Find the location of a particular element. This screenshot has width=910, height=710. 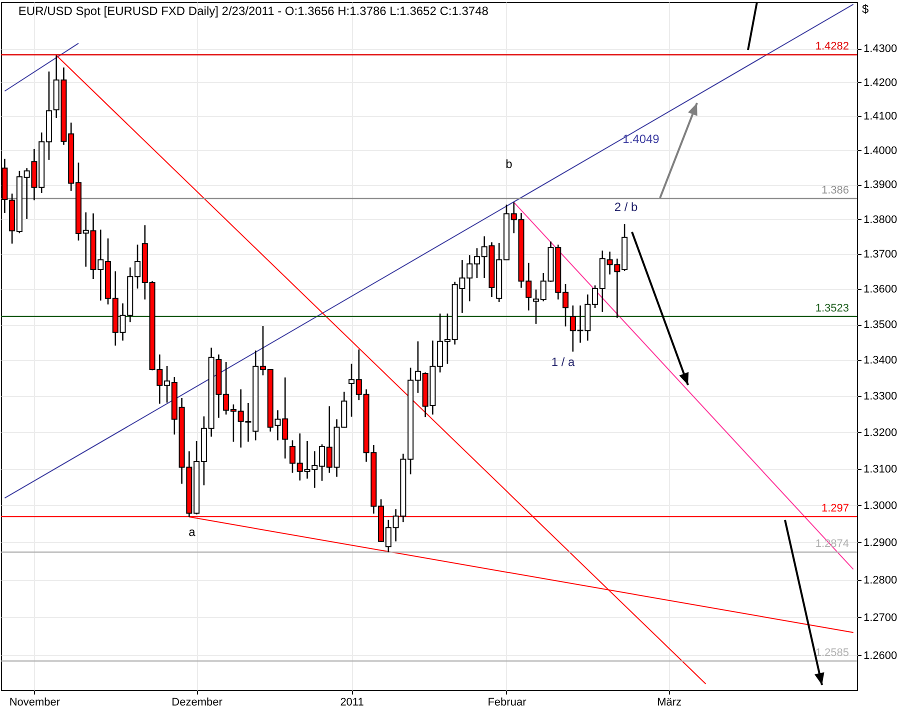

annotation: 1 / a is located at coordinates (563, 362).